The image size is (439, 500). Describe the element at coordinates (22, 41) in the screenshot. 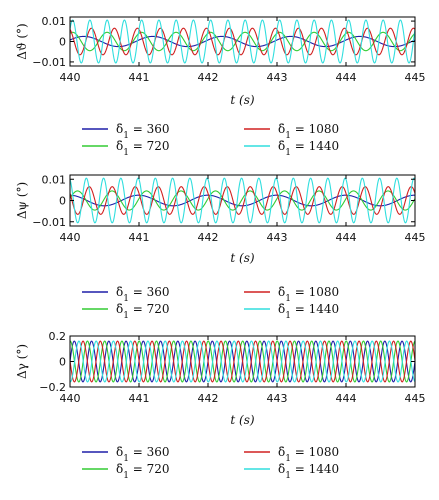

I see `y-axis-label: Δϑ (°)` at that location.